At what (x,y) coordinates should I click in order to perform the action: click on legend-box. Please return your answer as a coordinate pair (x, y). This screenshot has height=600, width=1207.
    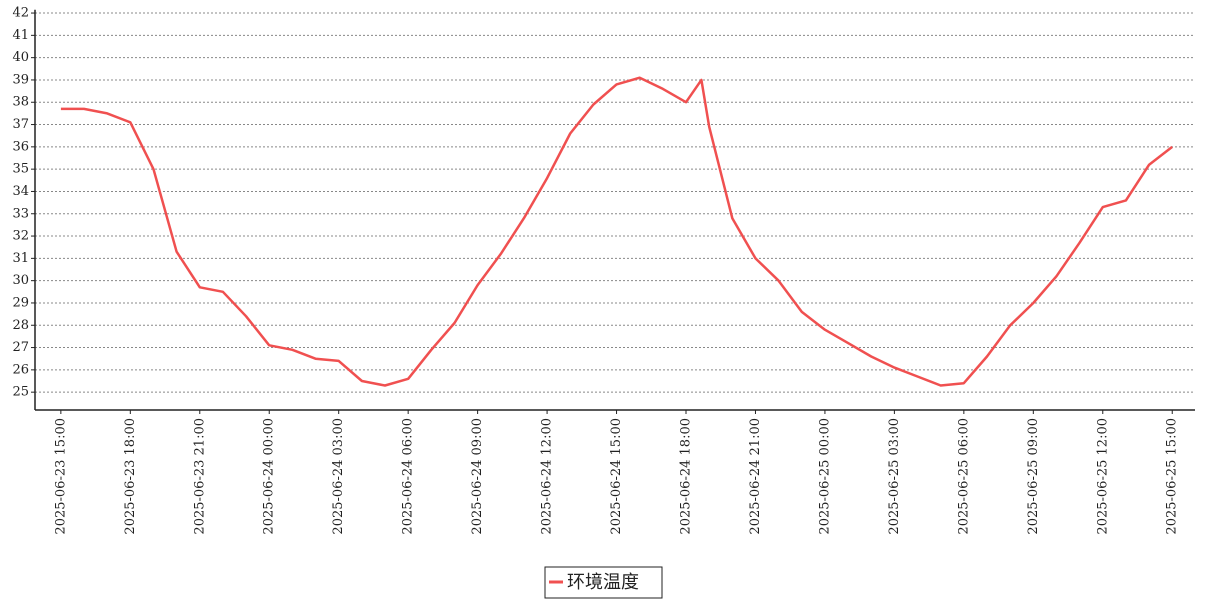
    Looking at the image, I should click on (603, 582).